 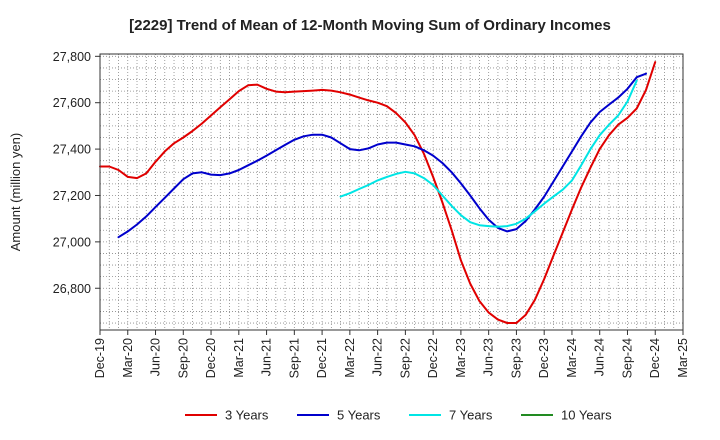 I want to click on x-tick-label: Jun-21, so click(x=267, y=357).